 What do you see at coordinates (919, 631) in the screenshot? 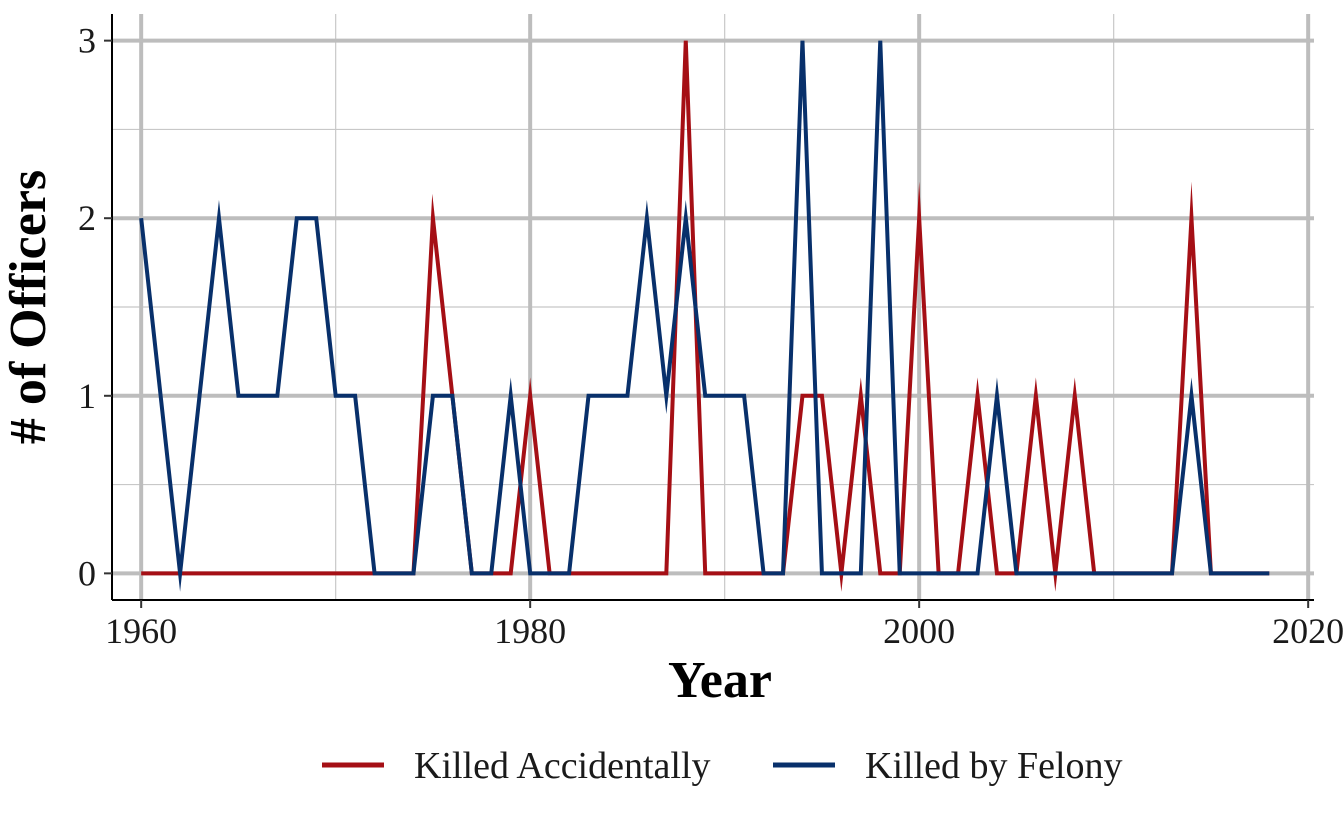
I see `x-tick-label: 2000` at bounding box center [919, 631].